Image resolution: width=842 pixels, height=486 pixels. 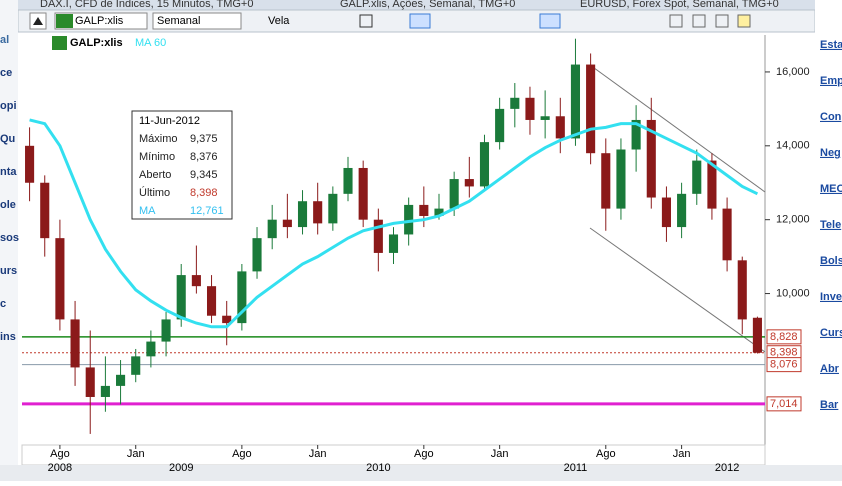 What do you see at coordinates (793, 72) in the screenshot?
I see `y-tick-label: 16,000` at bounding box center [793, 72].